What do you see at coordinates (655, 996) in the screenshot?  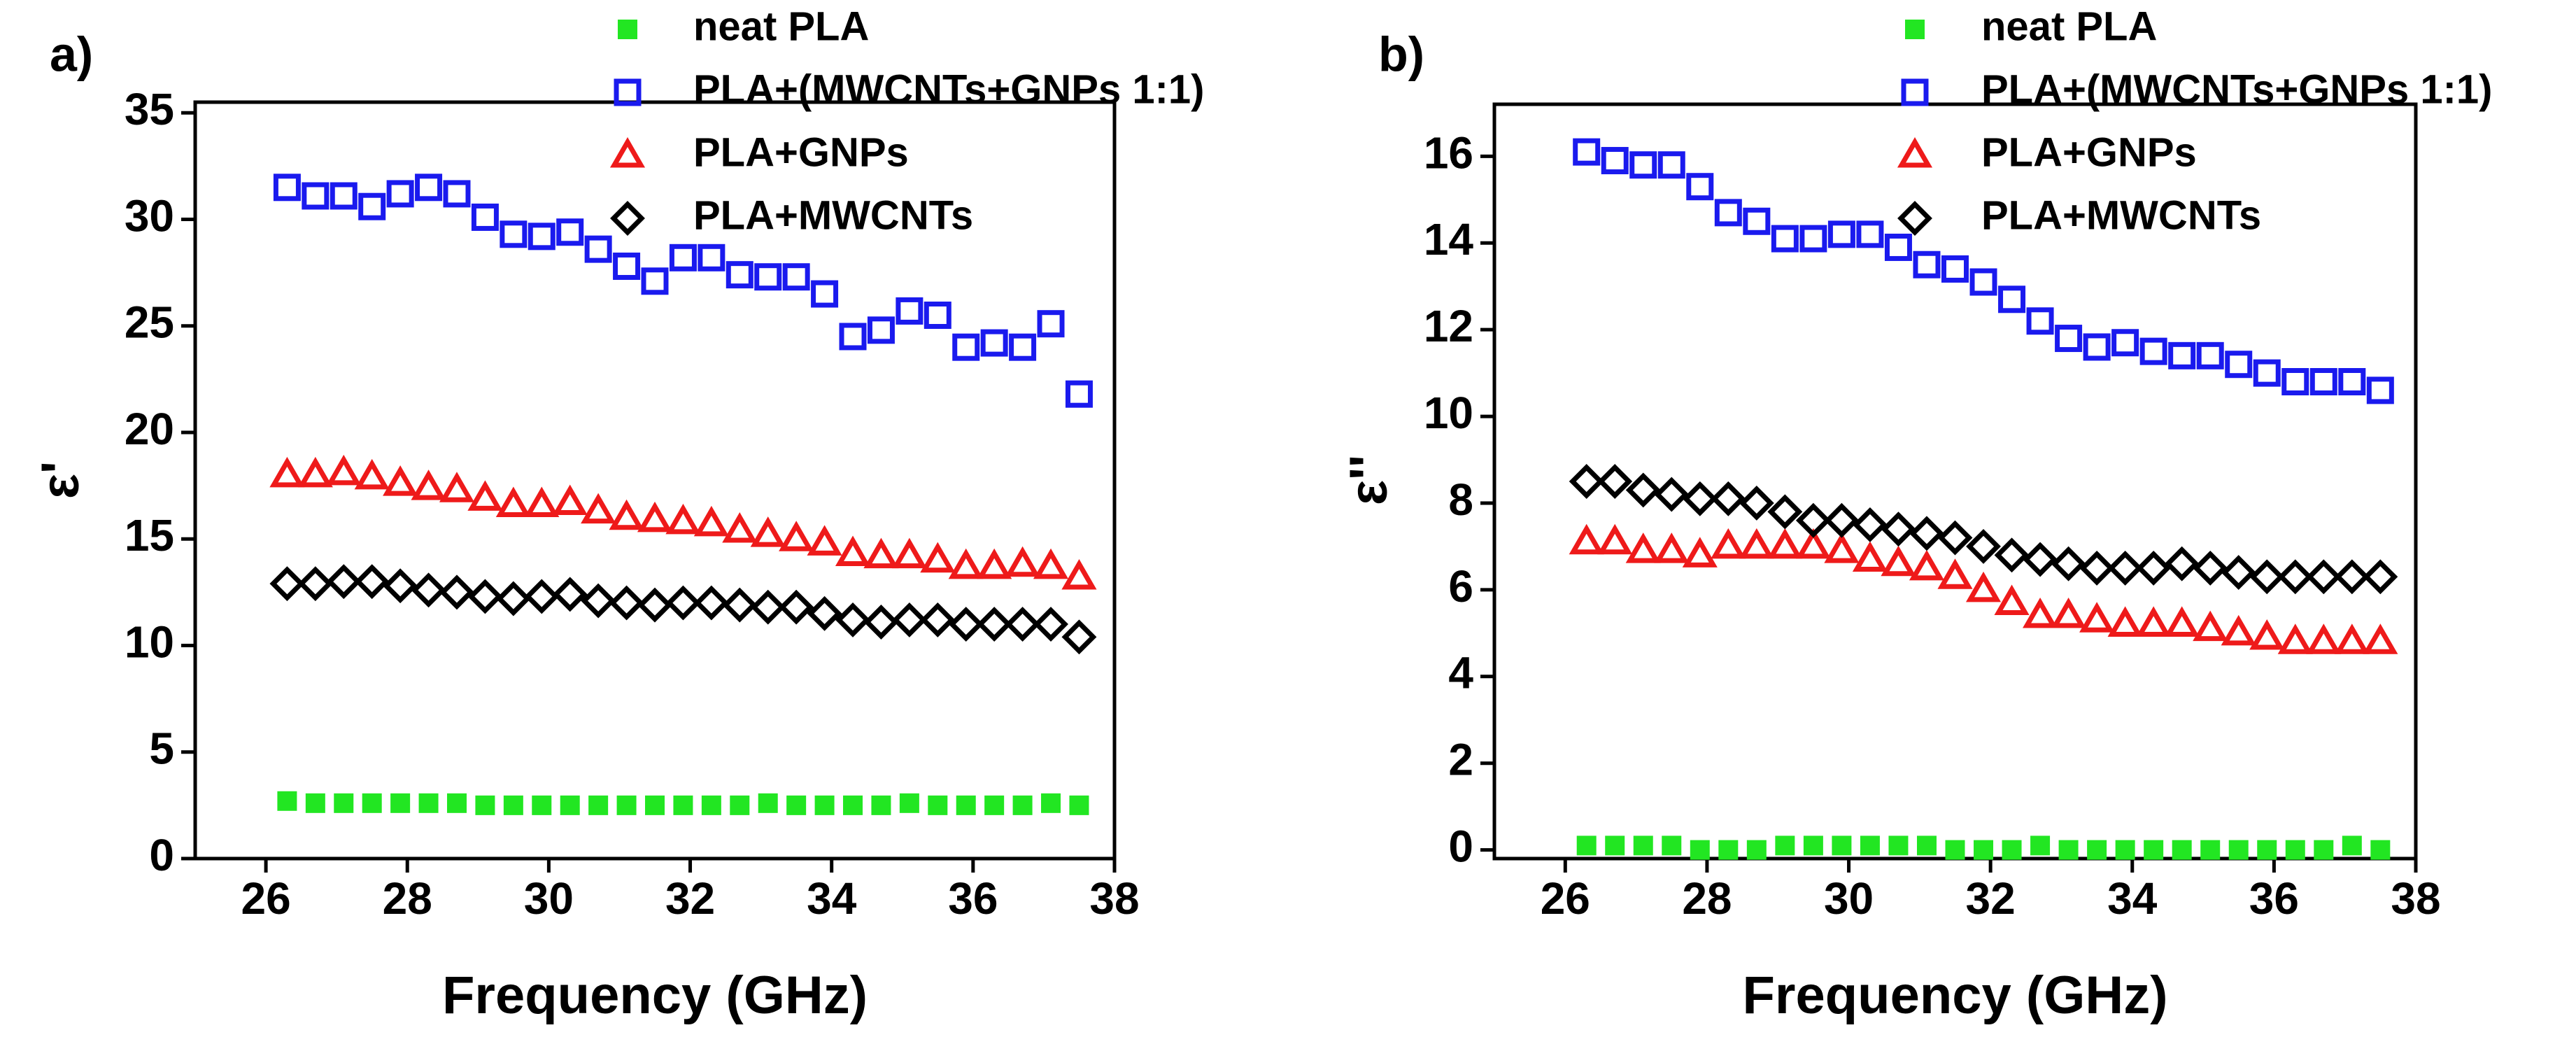 I see `x-axis-title: Frequency (GHz)` at bounding box center [655, 996].